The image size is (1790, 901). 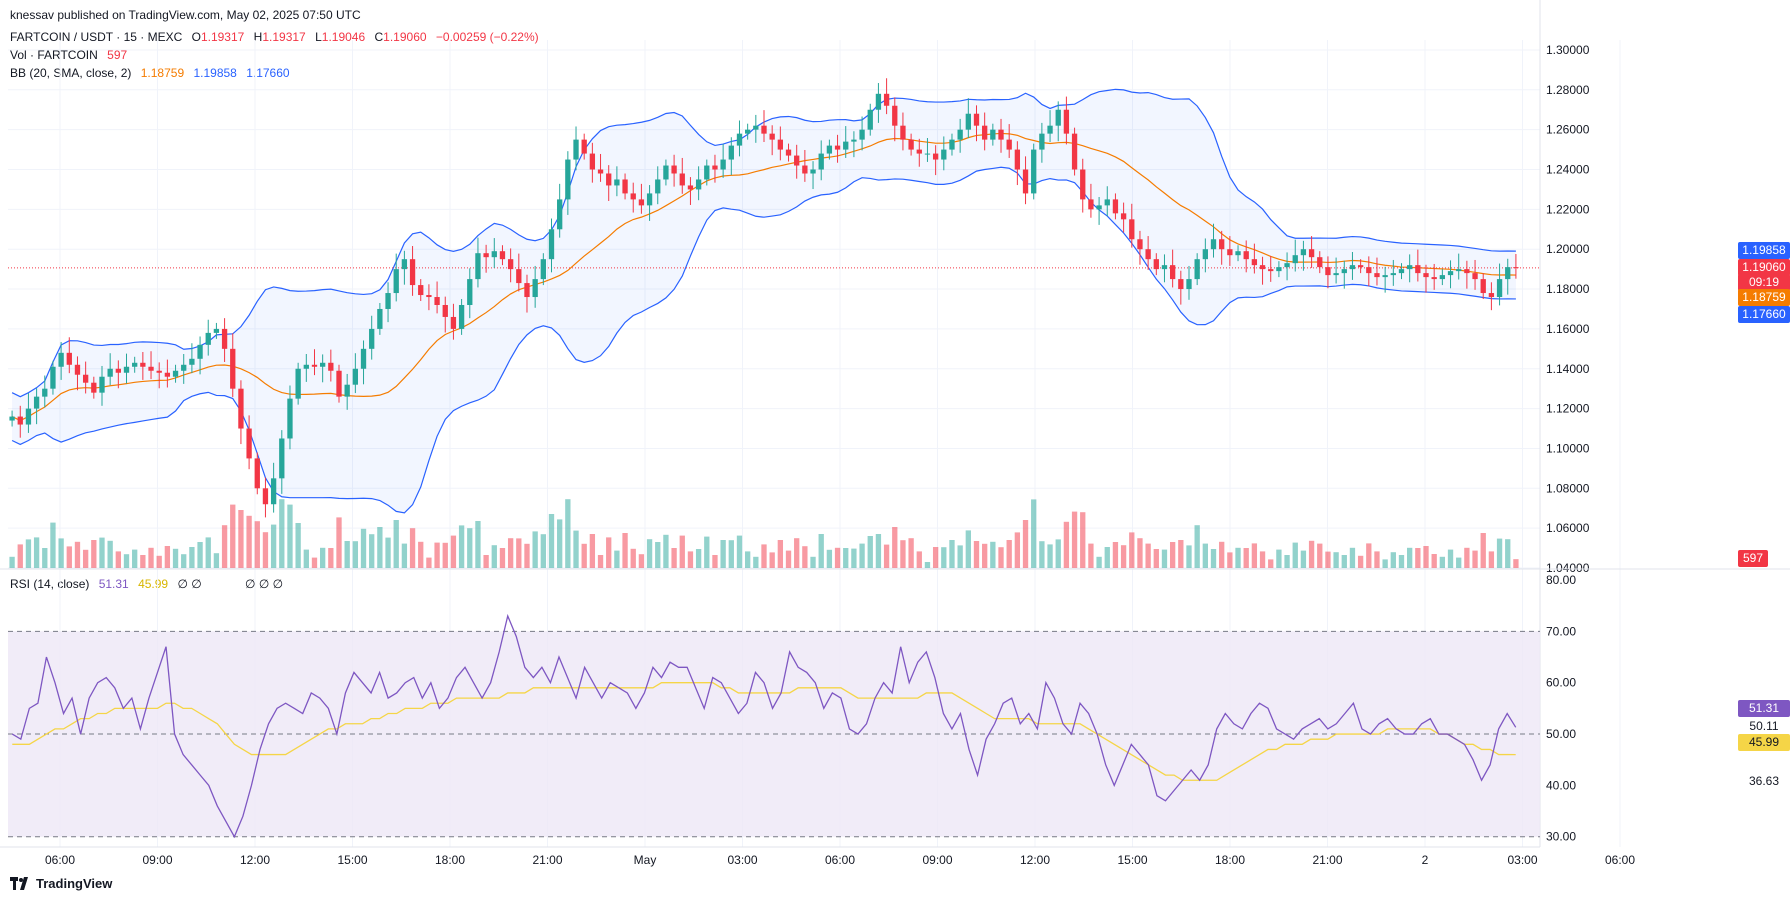 I want to click on time-tick-label: 06:00, so click(x=1620, y=860).